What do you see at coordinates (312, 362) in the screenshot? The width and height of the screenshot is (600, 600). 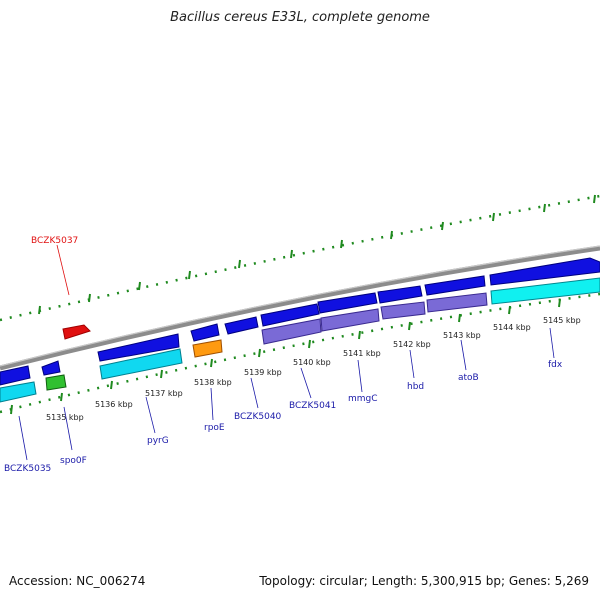 I see `position-label: 5140 kbp` at bounding box center [312, 362].